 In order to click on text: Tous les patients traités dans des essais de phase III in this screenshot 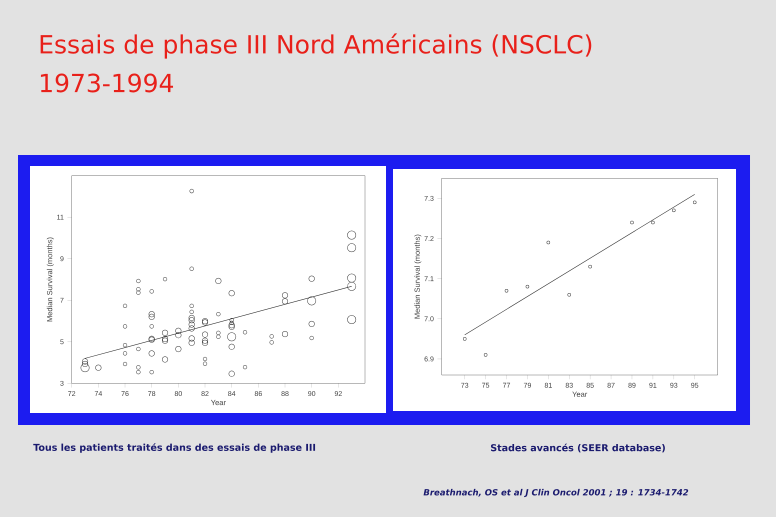, I will do `click(174, 448)`.